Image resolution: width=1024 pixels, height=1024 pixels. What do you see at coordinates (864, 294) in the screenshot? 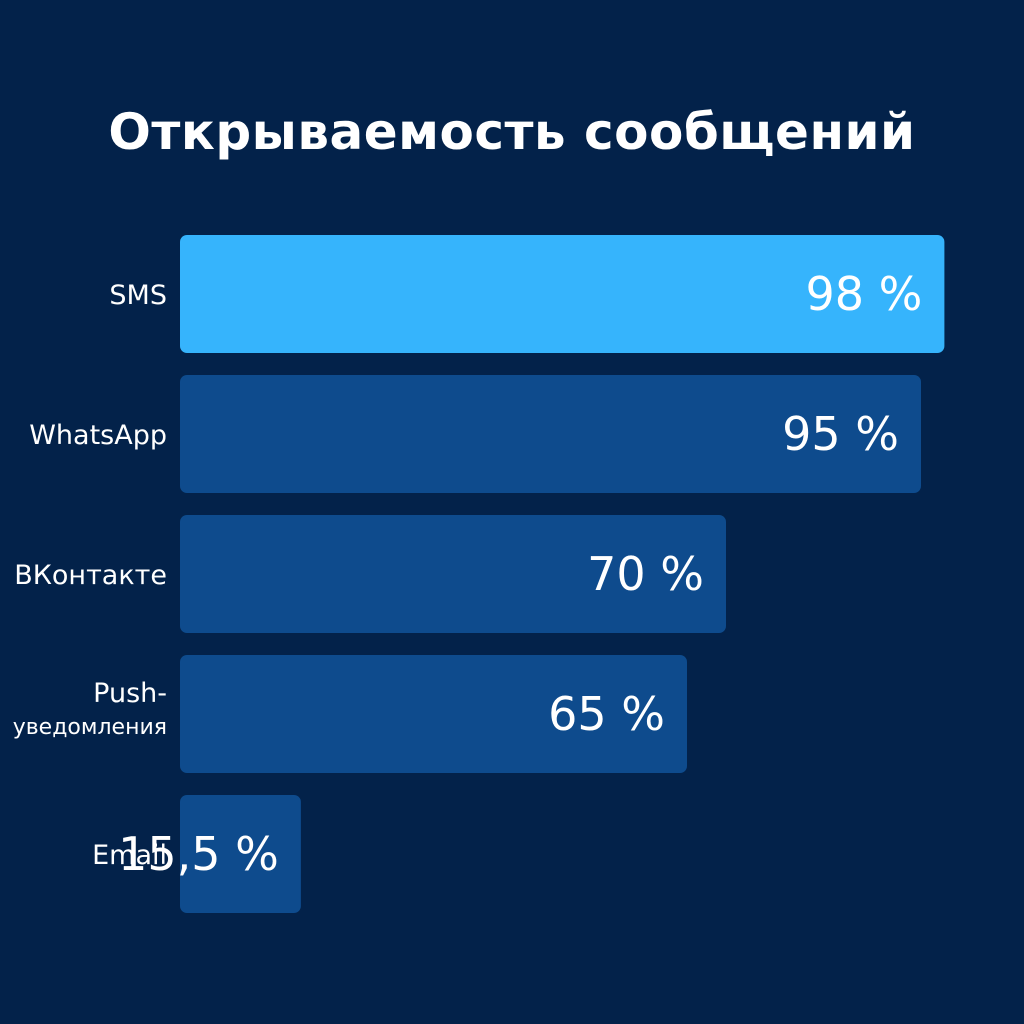
I see `value-label-0: 98 %` at bounding box center [864, 294].